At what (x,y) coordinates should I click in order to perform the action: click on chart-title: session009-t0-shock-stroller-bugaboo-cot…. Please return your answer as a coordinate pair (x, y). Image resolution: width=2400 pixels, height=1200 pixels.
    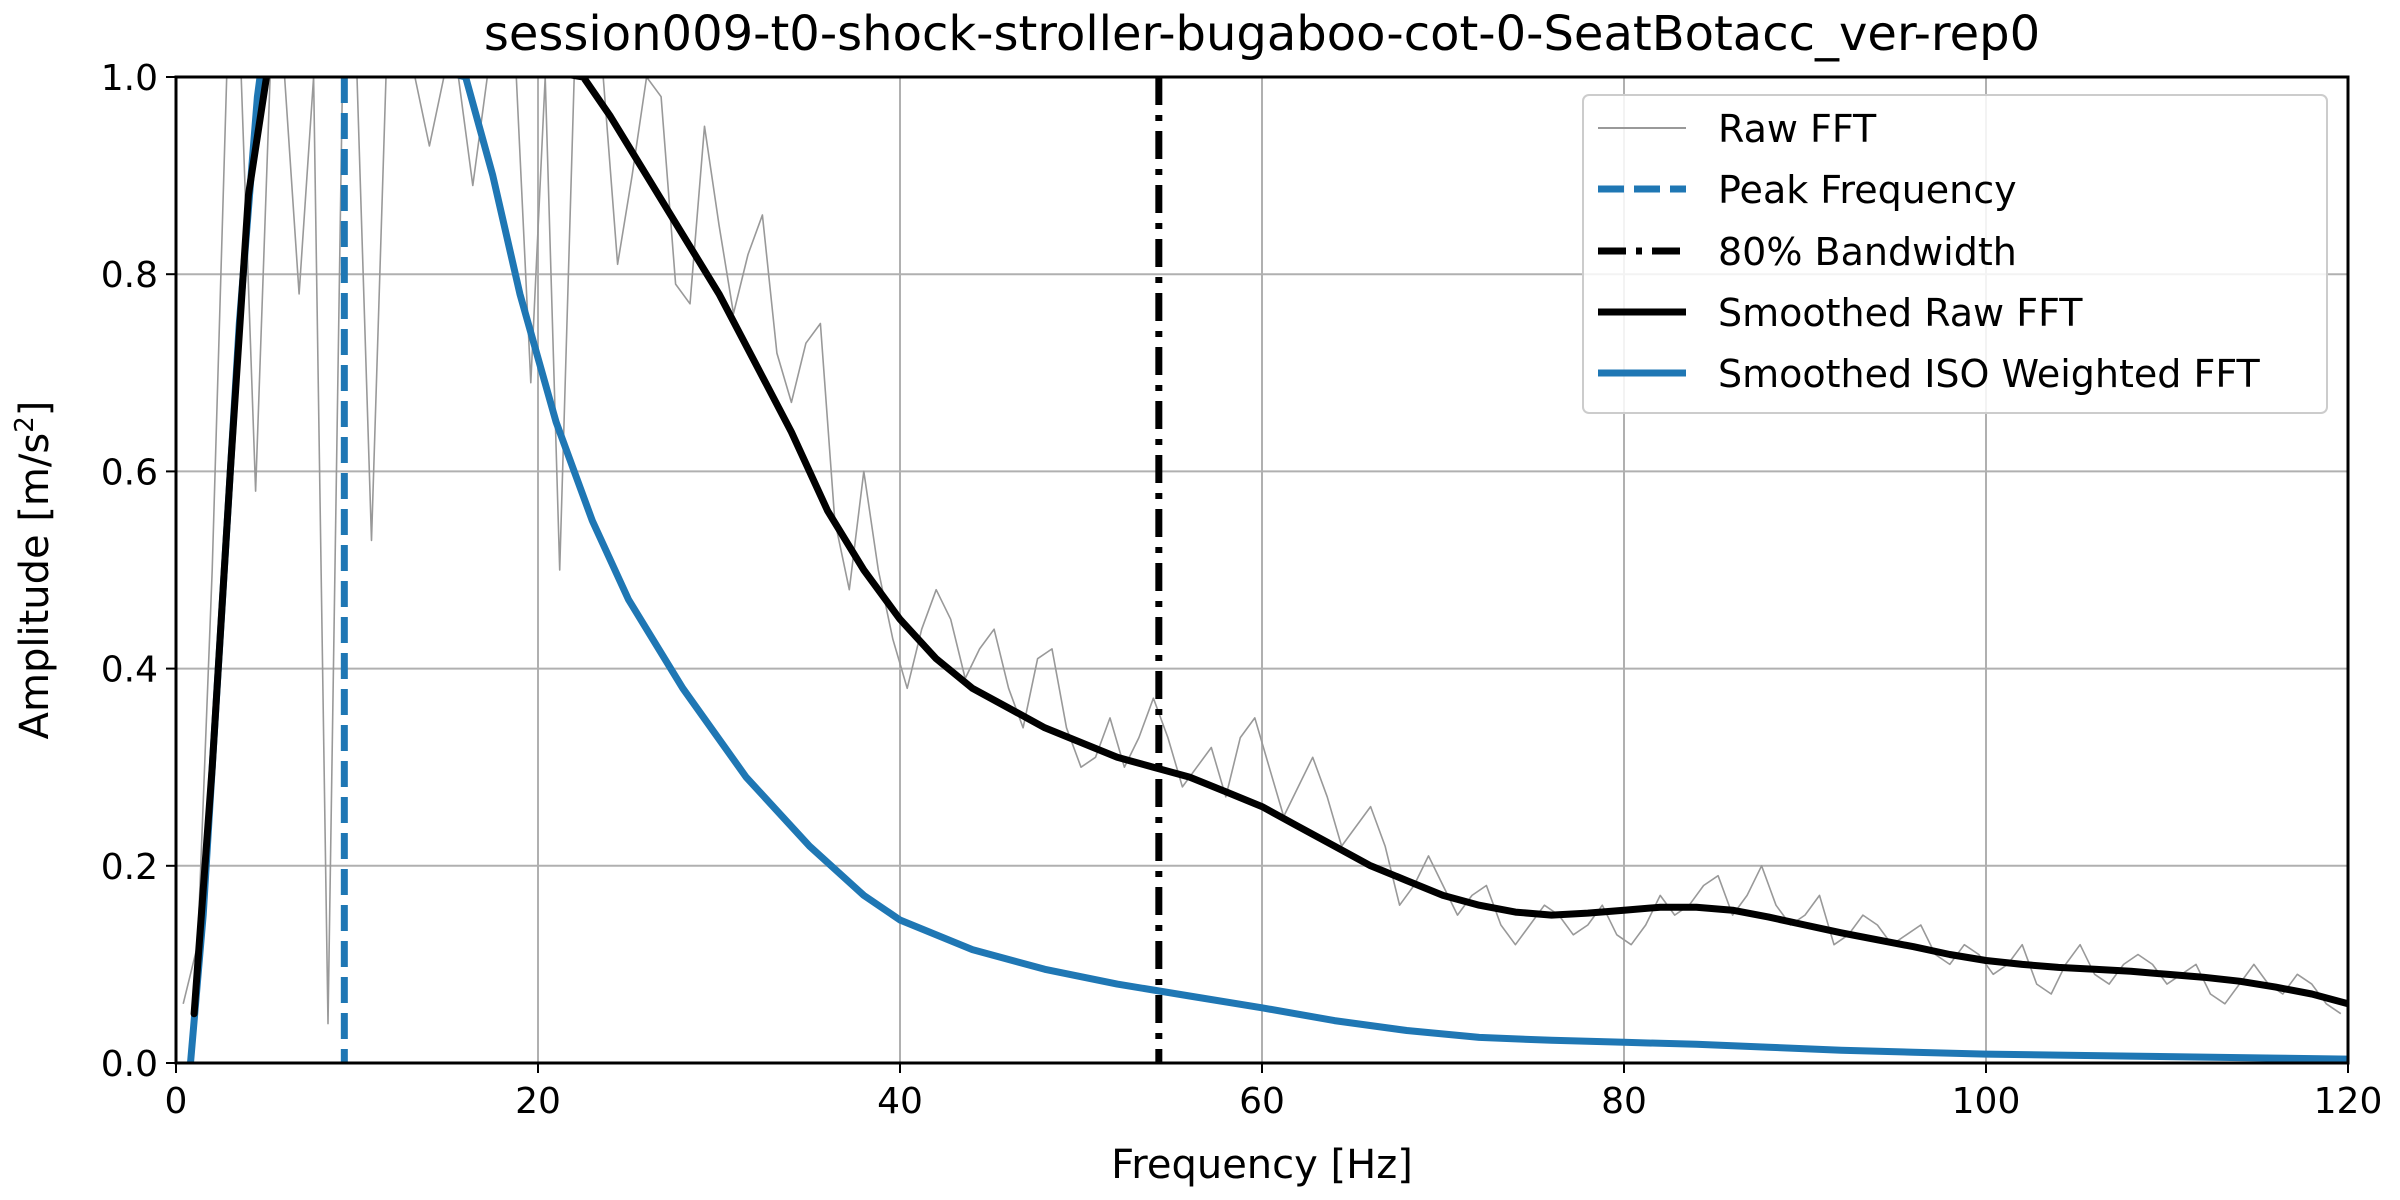
    Looking at the image, I should click on (1262, 34).